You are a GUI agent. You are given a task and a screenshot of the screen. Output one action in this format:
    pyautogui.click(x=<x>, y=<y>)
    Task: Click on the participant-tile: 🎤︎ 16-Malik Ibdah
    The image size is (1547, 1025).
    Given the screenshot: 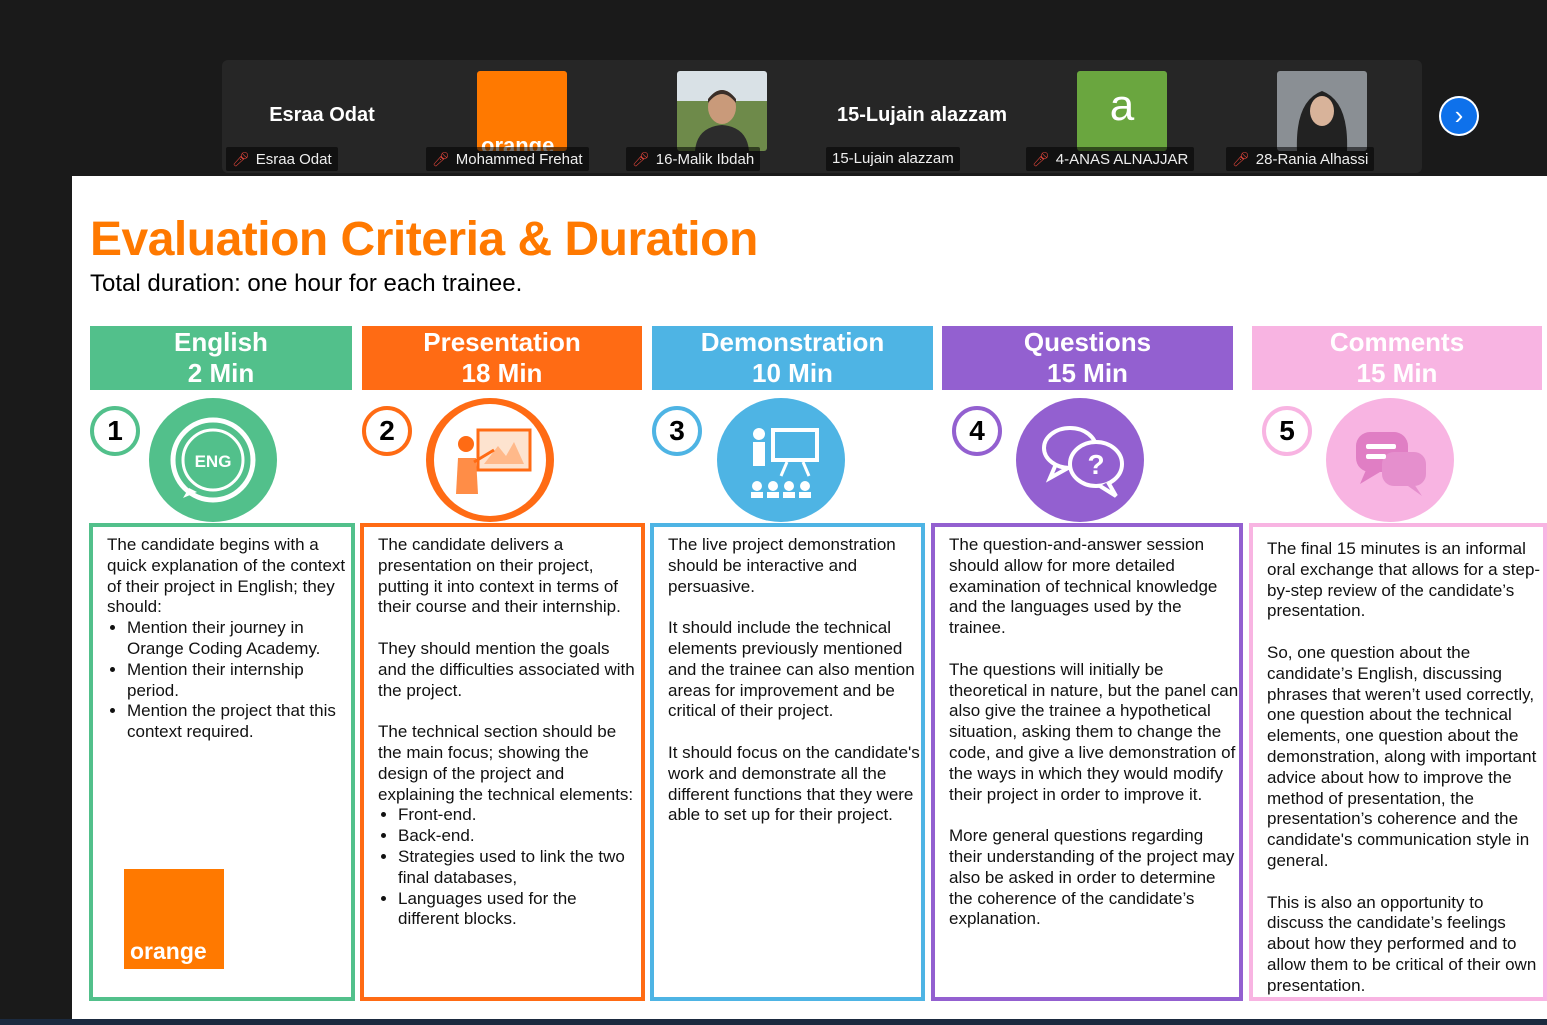 What is the action you would take?
    pyautogui.click(x=722, y=116)
    